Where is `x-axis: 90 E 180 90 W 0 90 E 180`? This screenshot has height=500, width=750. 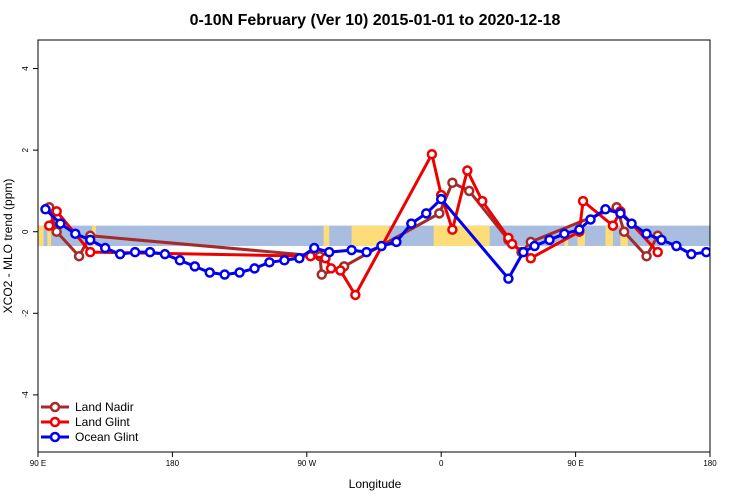 x-axis: 90 E 180 90 W 0 90 E 180 is located at coordinates (373, 460).